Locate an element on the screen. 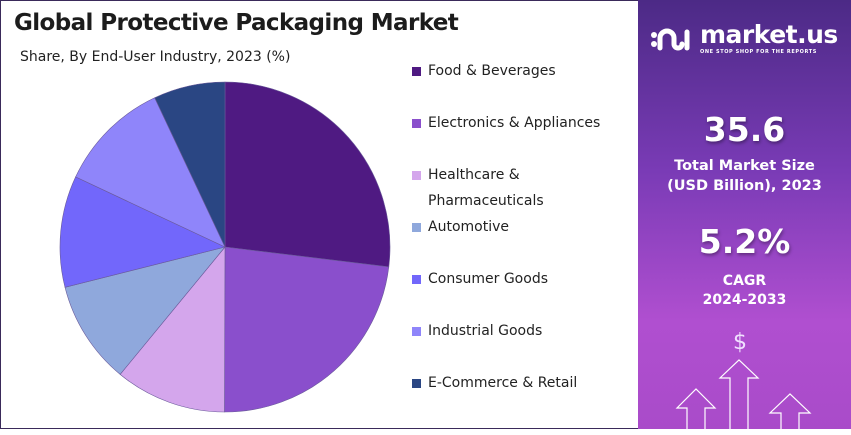  chart-subtitle: Share, By End-User Industry, 2023 (%) is located at coordinates (155, 57).